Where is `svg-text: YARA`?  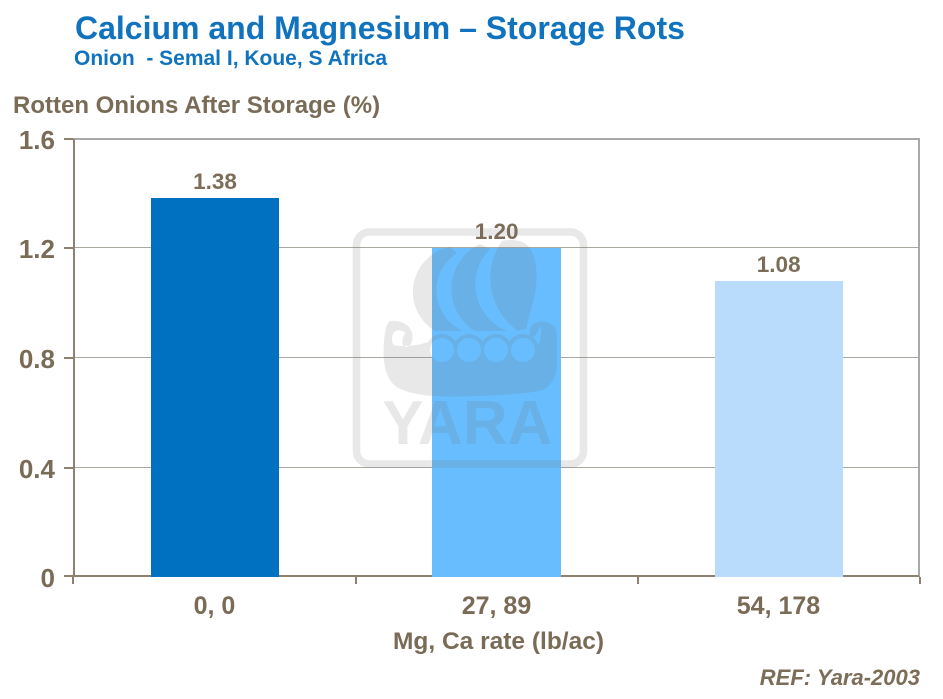 svg-text: YARA is located at coordinates (467, 423).